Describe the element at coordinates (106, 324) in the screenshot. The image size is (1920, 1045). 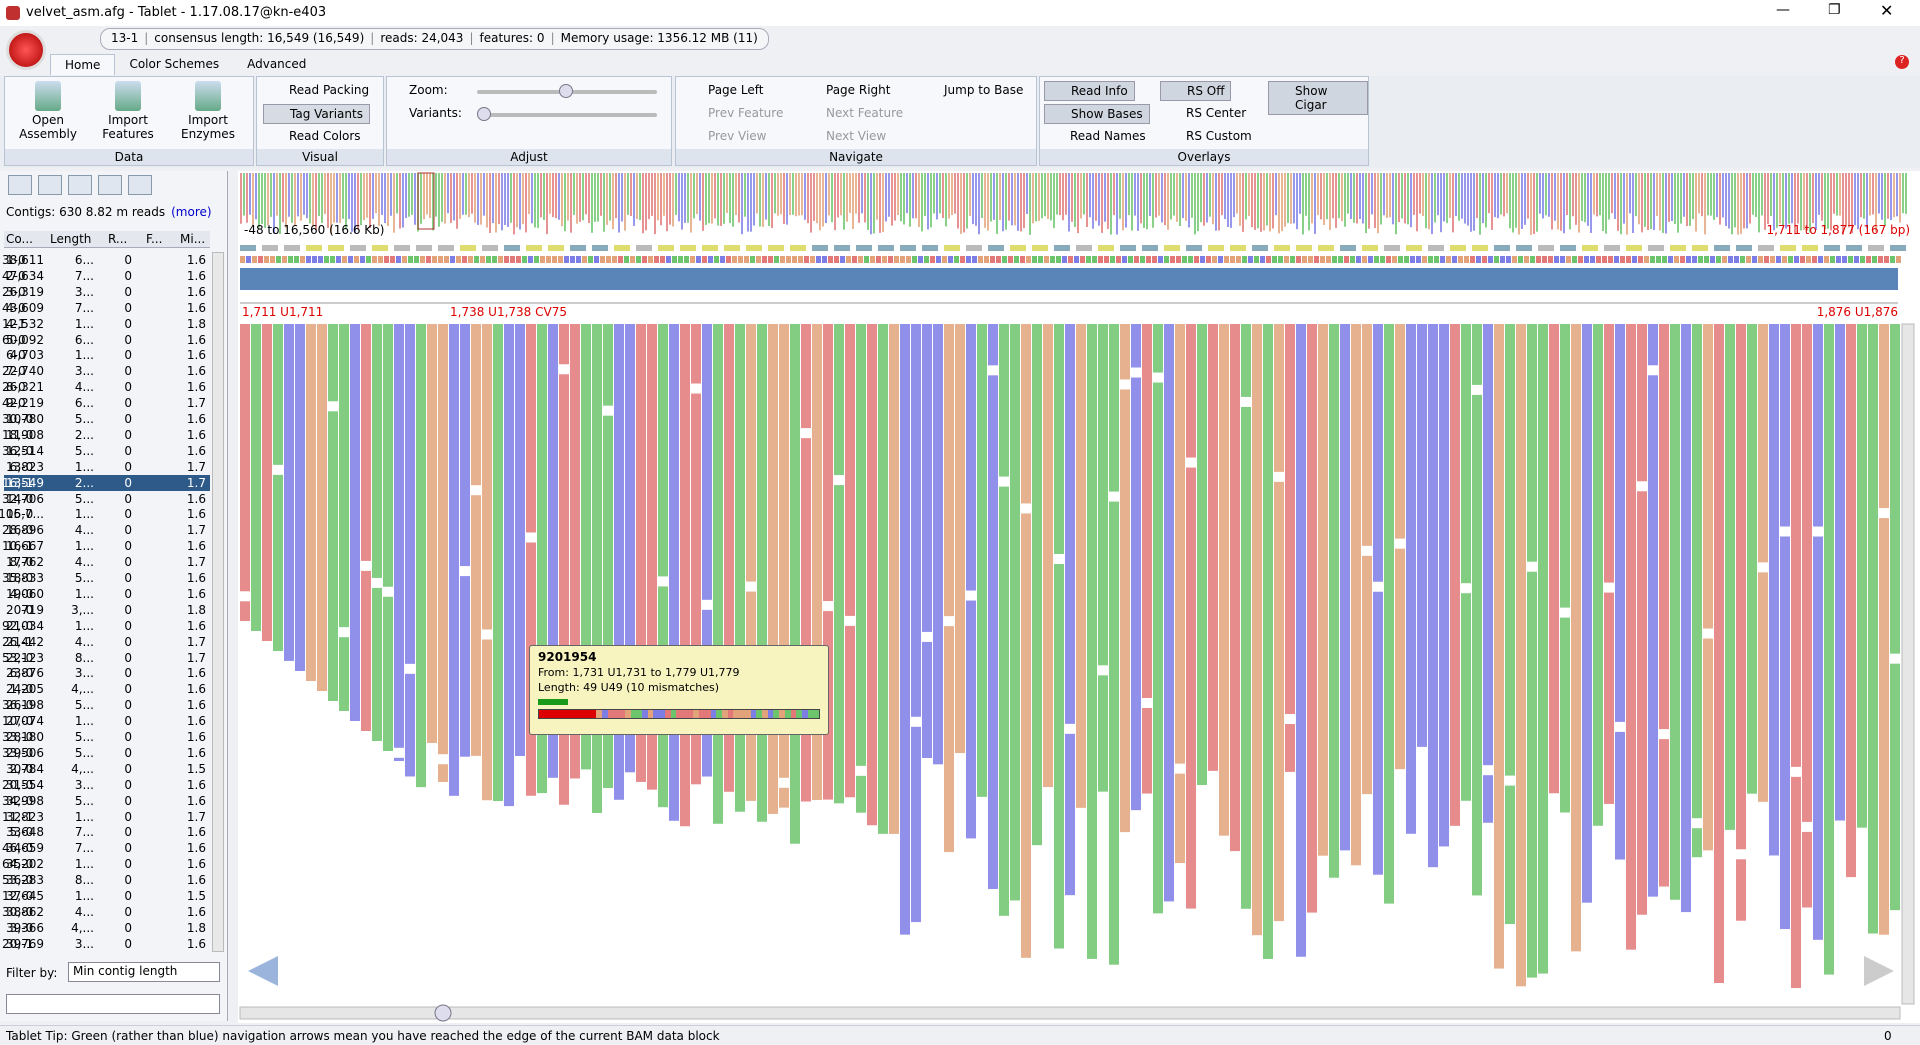
I see `contig-row: 4-1 12,532 1... 0 1.8` at that location.